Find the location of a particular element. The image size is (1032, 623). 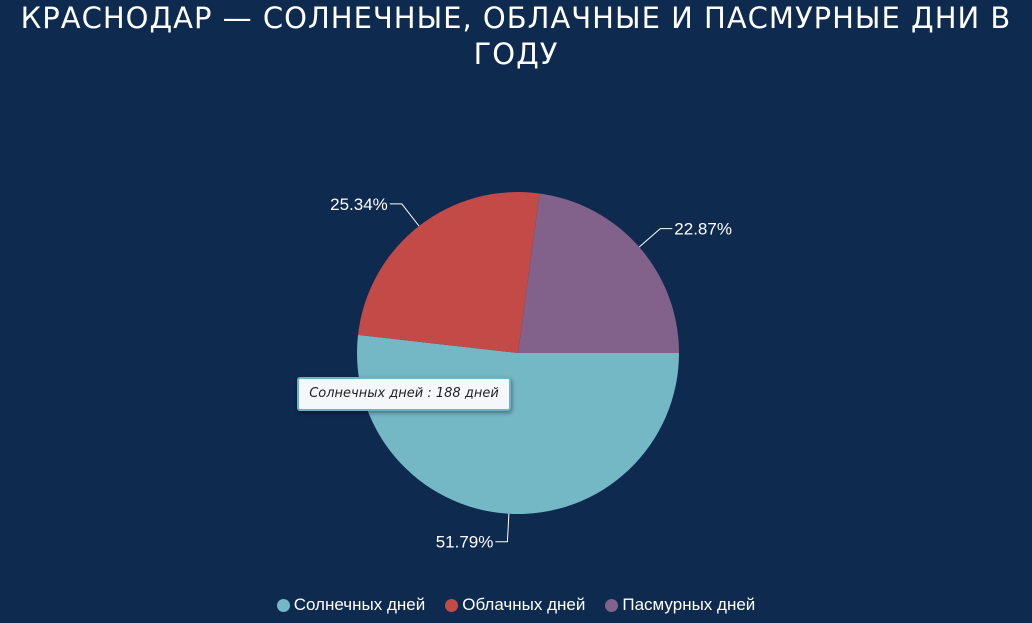

chart-title-line-2: ГОДУ is located at coordinates (516, 54).